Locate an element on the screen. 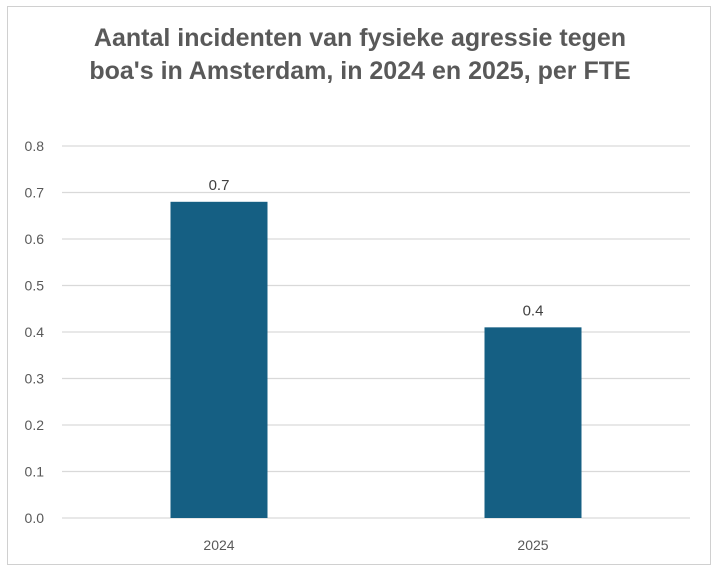 The width and height of the screenshot is (720, 573). y-tick-label: 0.3 is located at coordinates (35, 379).